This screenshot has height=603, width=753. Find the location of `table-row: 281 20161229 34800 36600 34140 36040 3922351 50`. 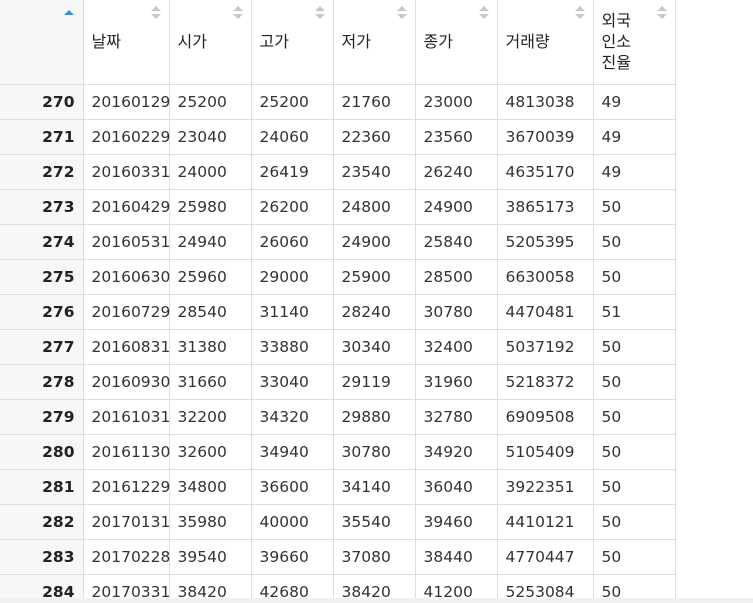

table-row: 281 20161229 34800 36600 34140 36040 3922351 50 is located at coordinates (337, 486).